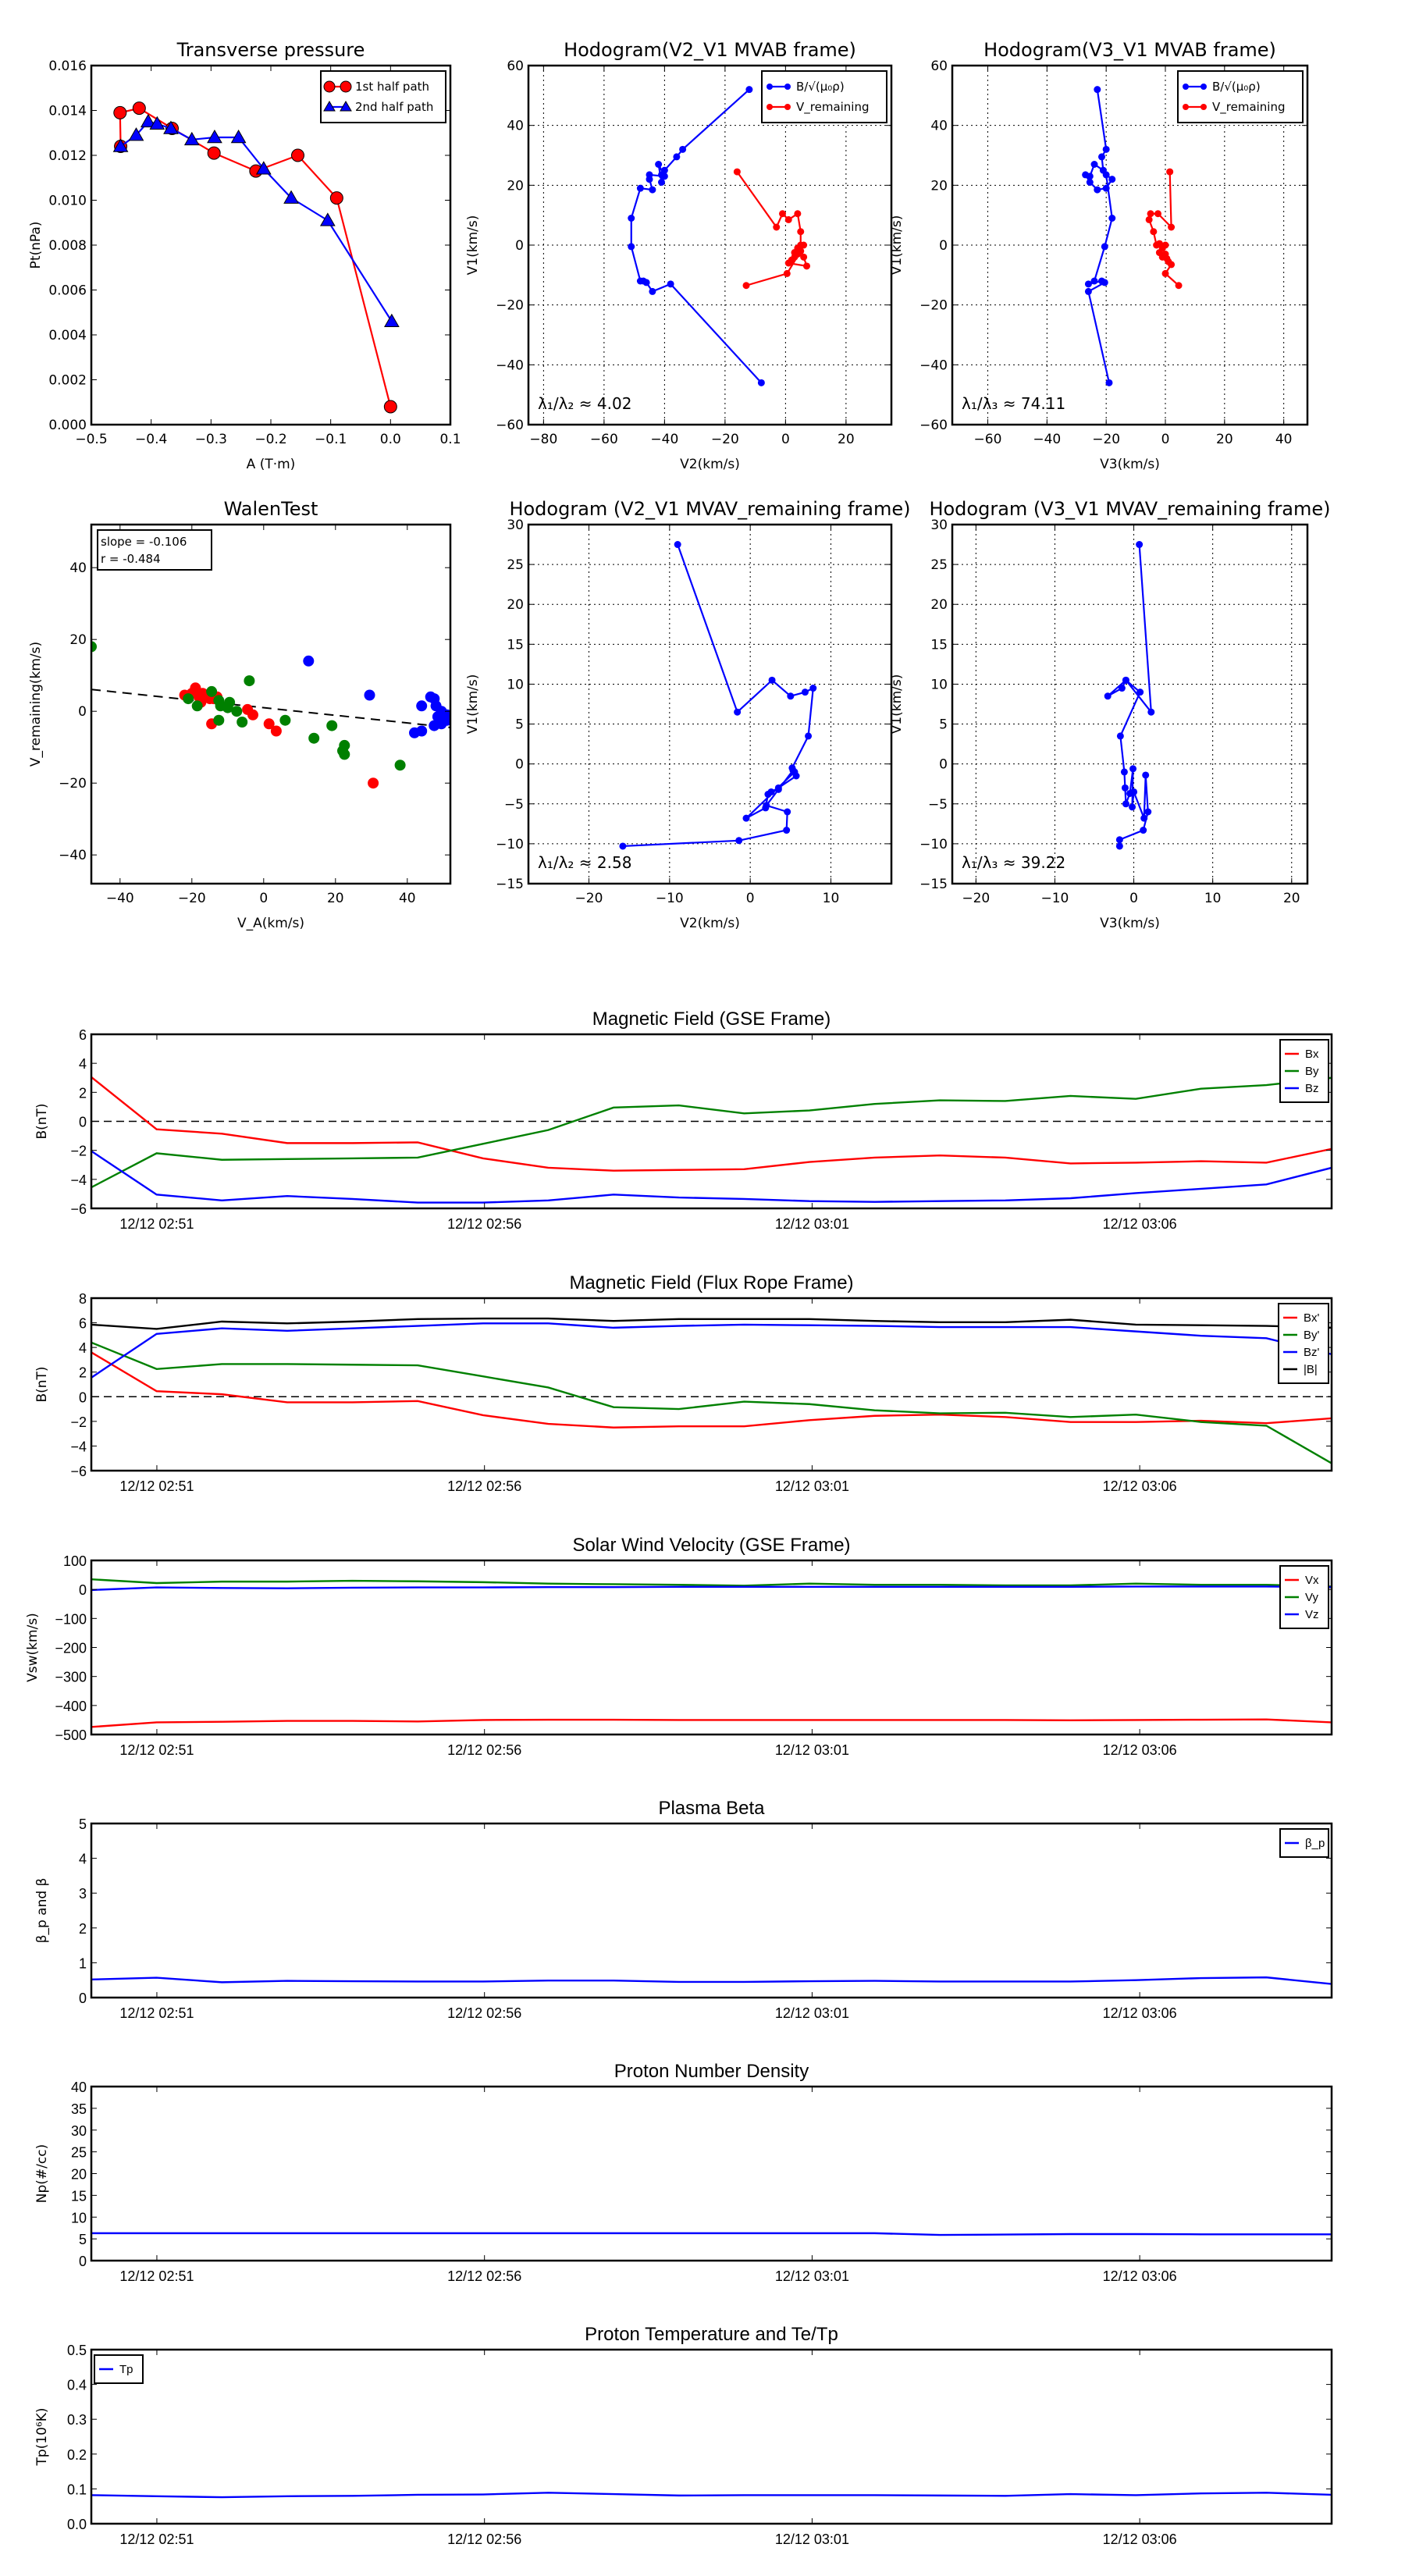  What do you see at coordinates (1312, 1318) in the screenshot?
I see `legend-label: Bx'` at bounding box center [1312, 1318].